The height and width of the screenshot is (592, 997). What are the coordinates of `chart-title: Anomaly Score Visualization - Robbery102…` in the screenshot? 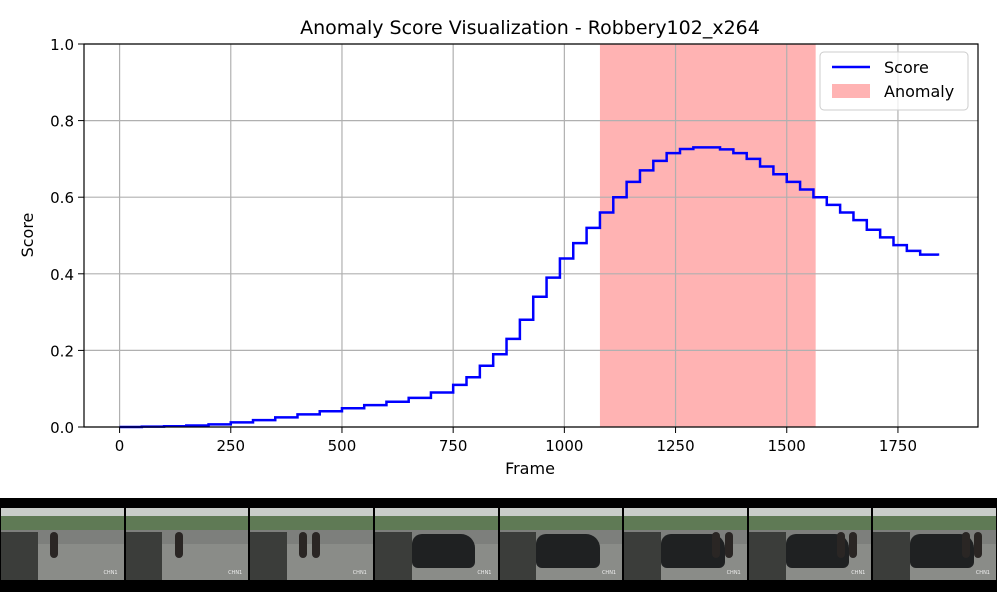 It's located at (530, 28).